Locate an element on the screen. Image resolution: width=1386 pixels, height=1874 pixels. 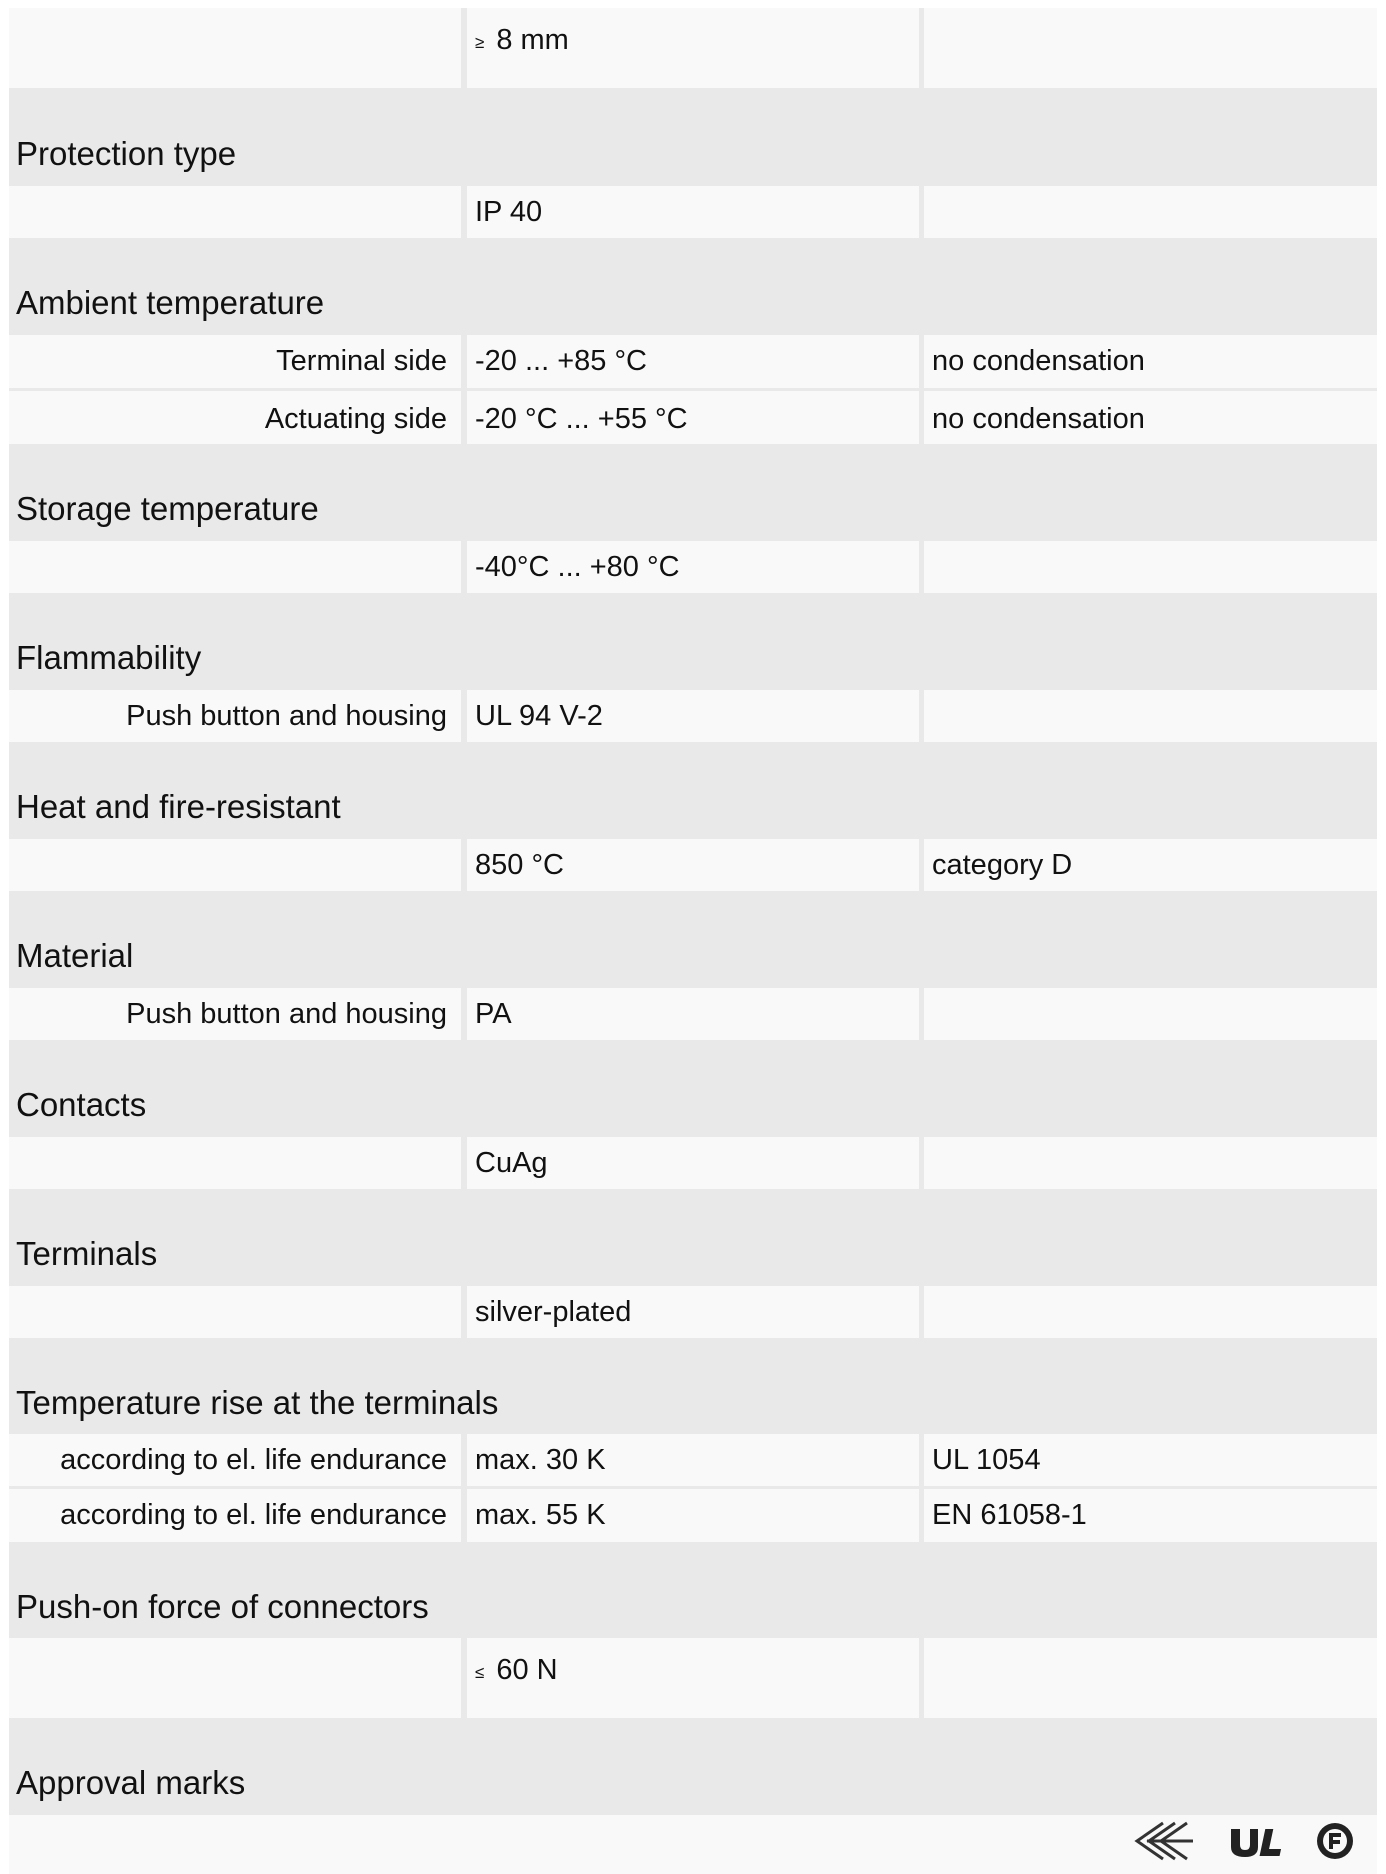
row-value: PA is located at coordinates (693, 1014).